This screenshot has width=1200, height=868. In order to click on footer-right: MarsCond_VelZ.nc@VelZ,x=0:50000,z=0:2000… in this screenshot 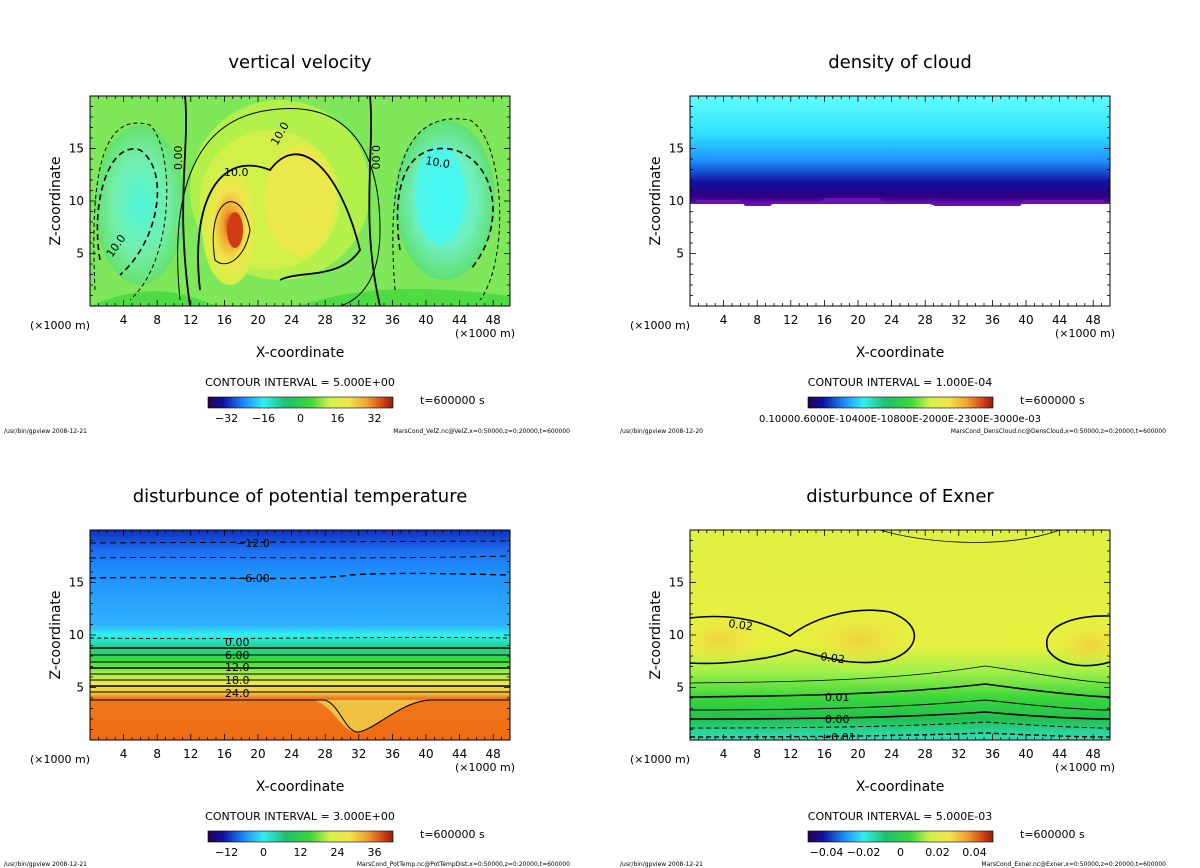, I will do `click(481, 431)`.